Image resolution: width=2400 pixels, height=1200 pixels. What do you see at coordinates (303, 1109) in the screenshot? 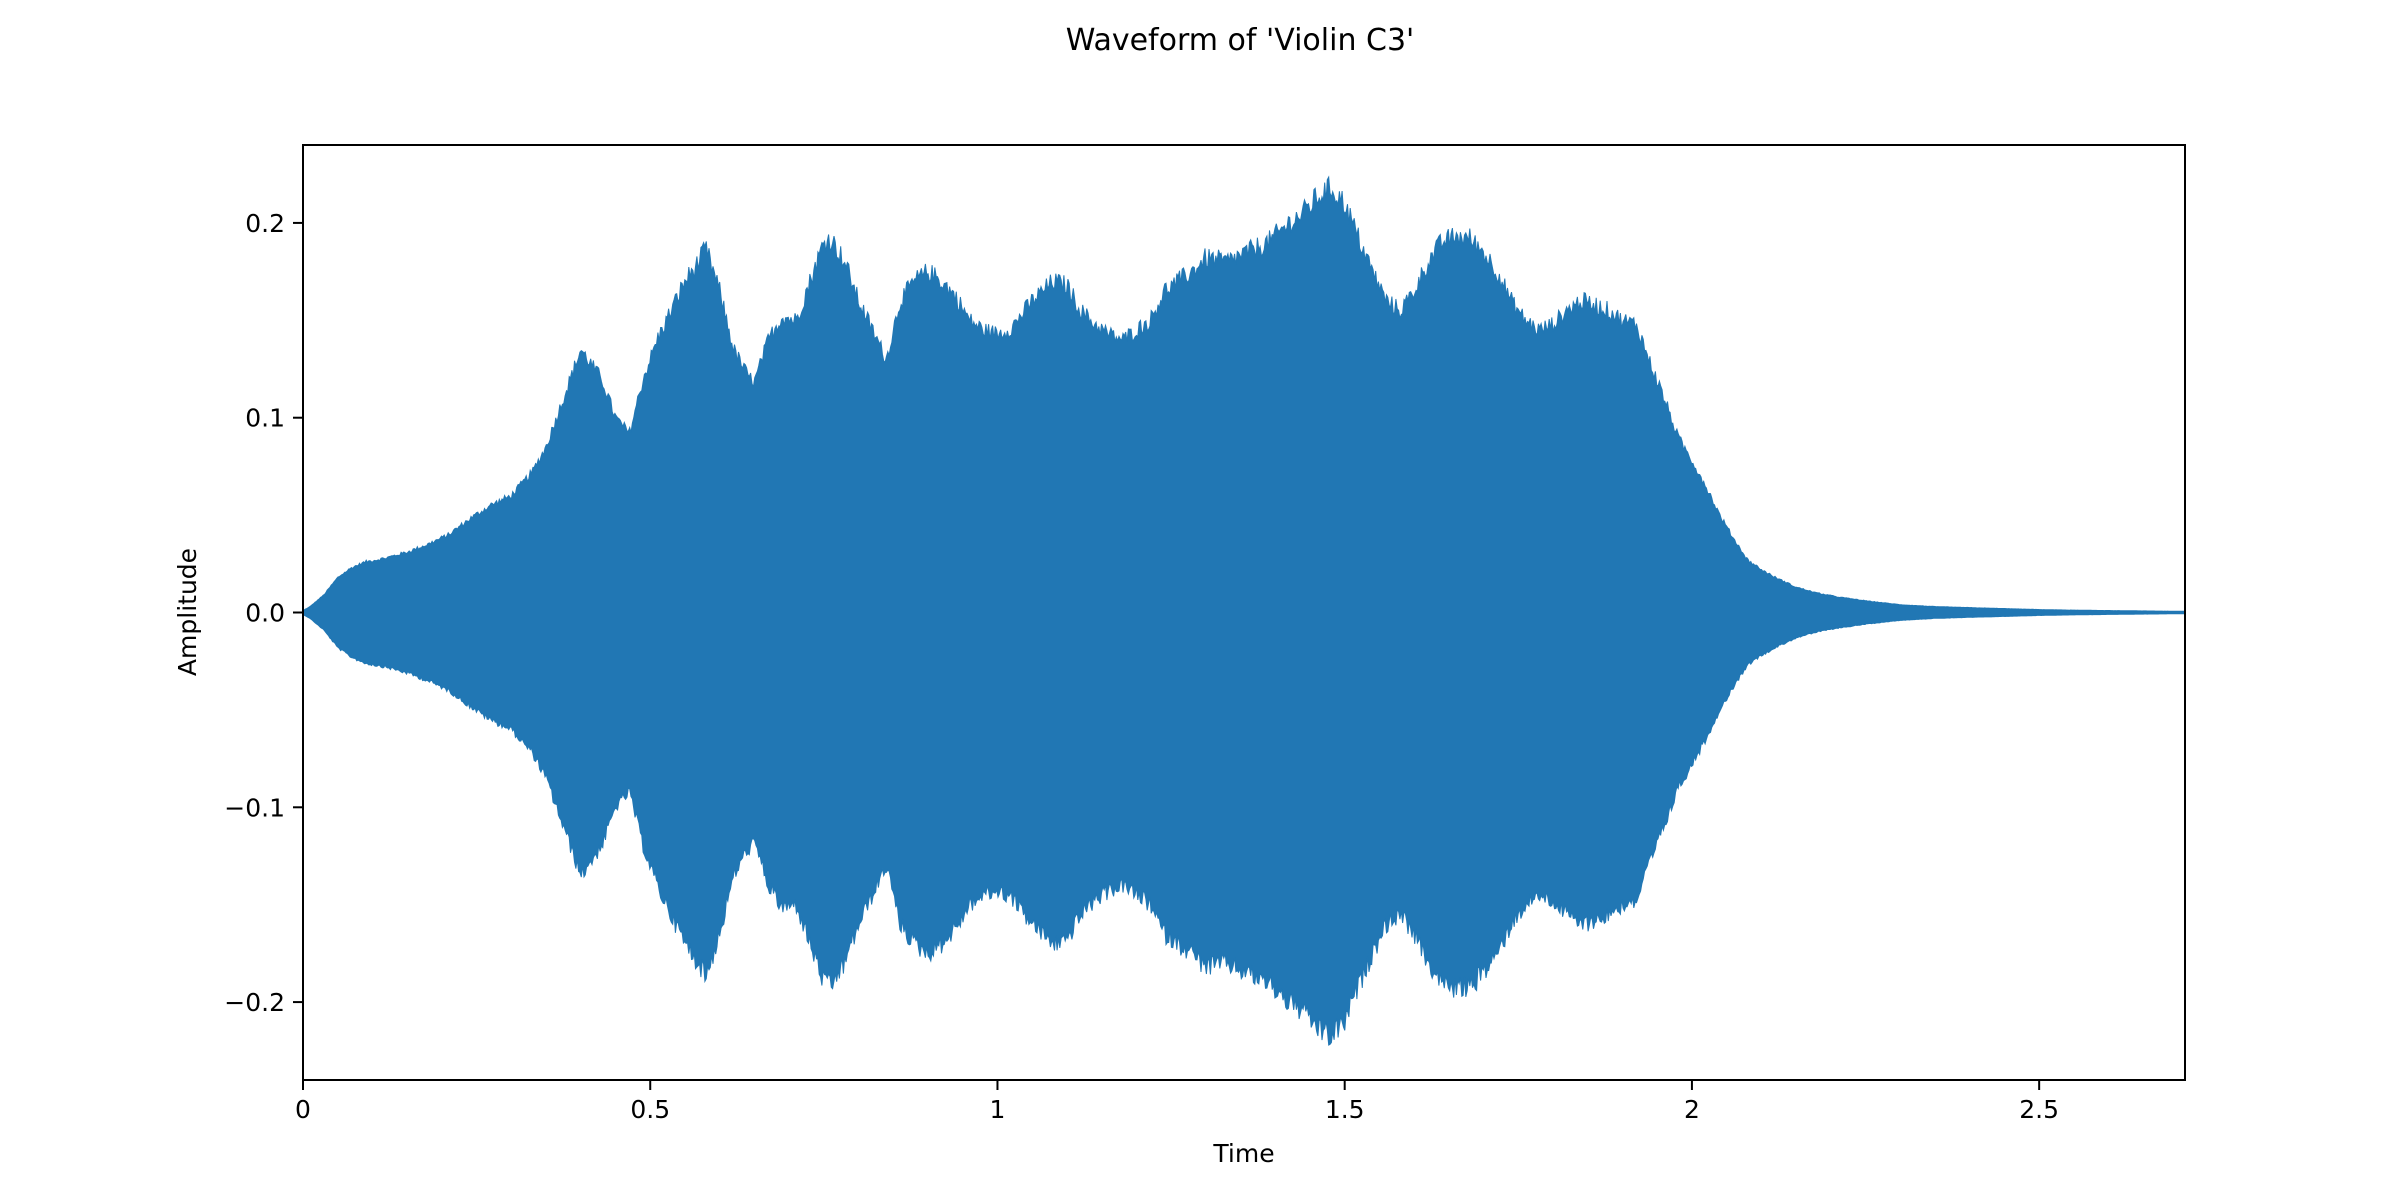
I see `x-tick-label: 0` at bounding box center [303, 1109].